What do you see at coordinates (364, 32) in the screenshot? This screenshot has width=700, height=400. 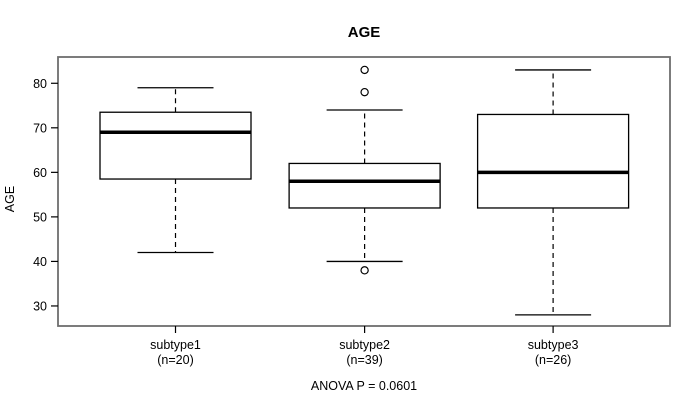 I see `chart-title: AGE` at bounding box center [364, 32].